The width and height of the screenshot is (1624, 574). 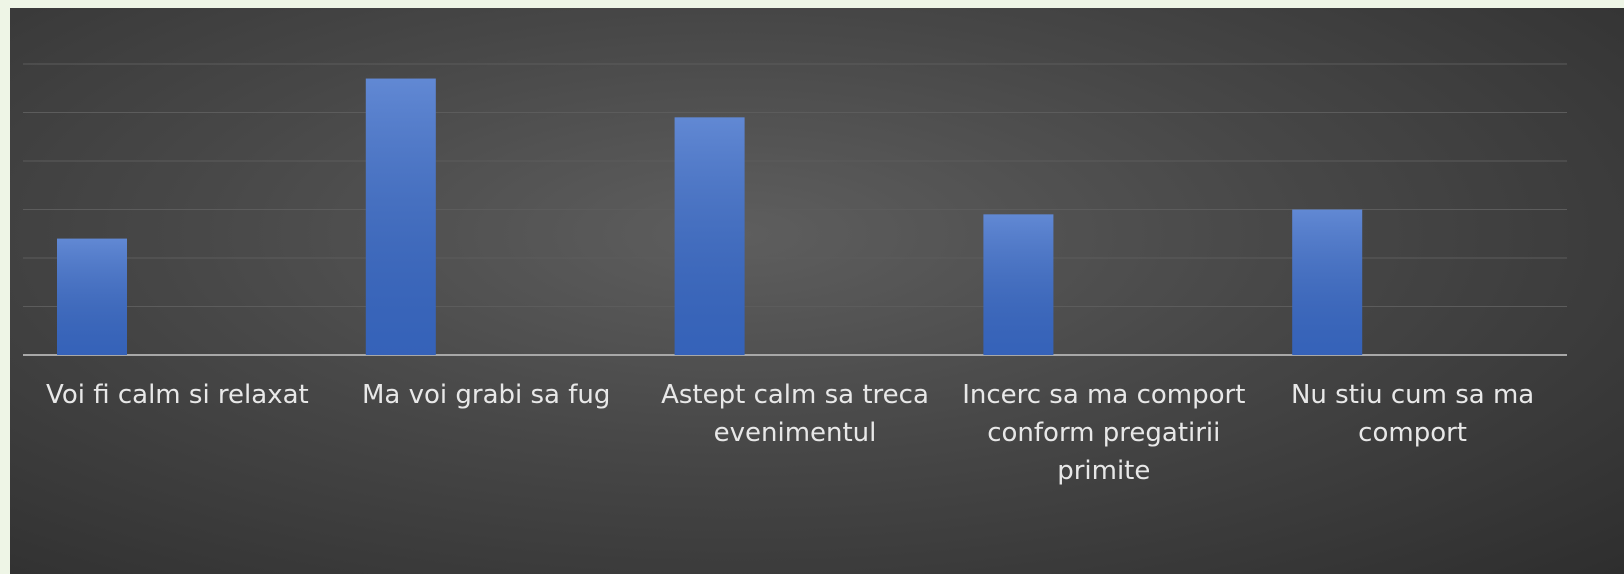 What do you see at coordinates (1412, 414) in the screenshot?
I see `x-tick-label: Nu stiu cum sa ma comport` at bounding box center [1412, 414].